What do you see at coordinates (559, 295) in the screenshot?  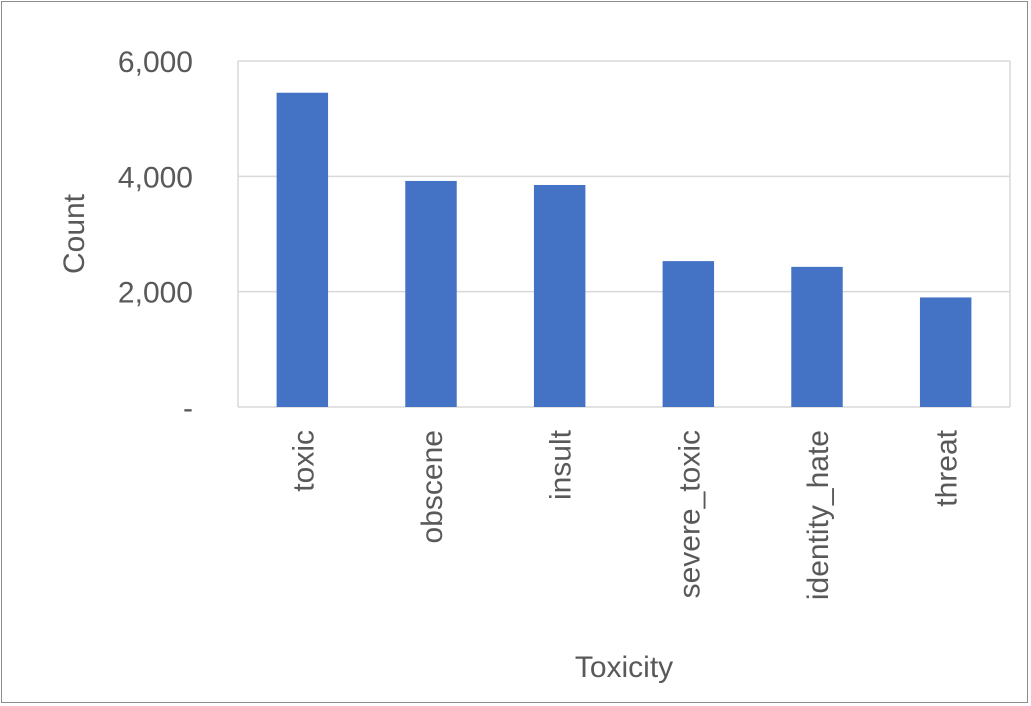 I see `bar-insult` at bounding box center [559, 295].